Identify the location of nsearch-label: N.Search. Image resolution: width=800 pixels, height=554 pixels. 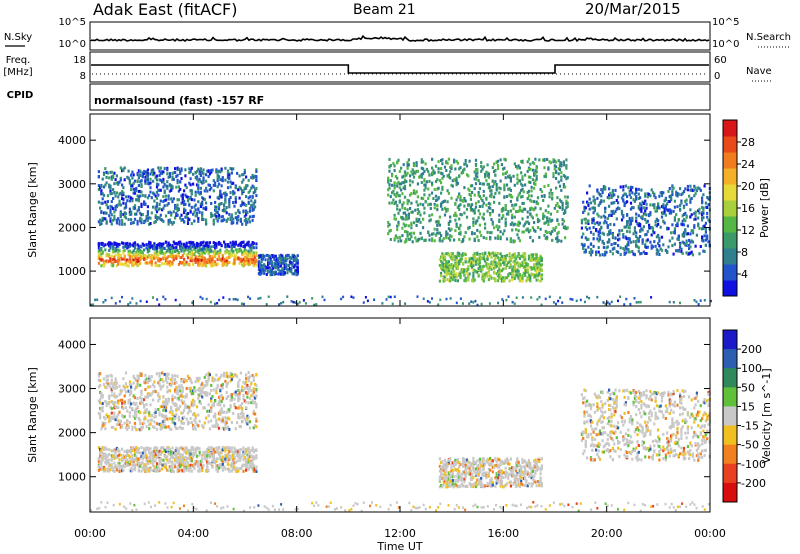
(768, 37).